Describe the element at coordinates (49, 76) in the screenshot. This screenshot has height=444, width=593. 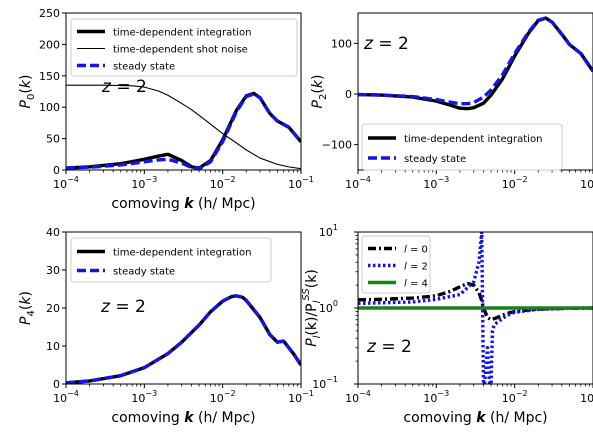
I see `y-tick-label: 150` at that location.